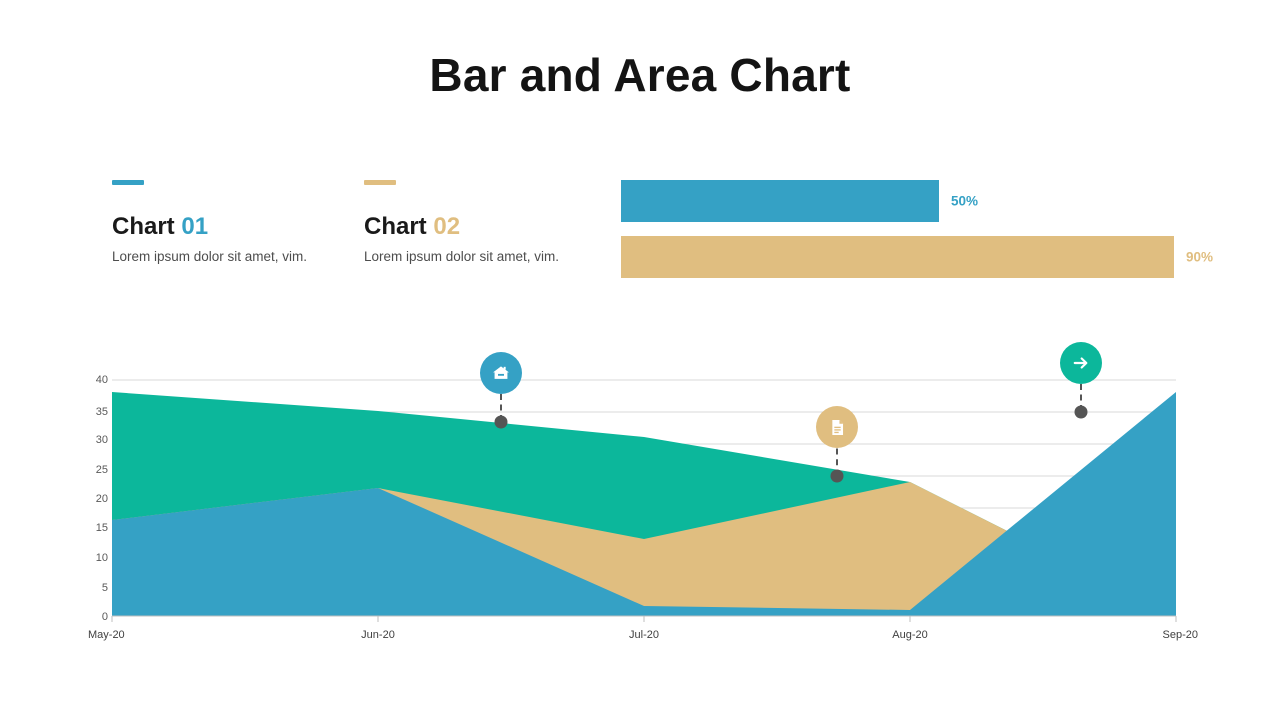  What do you see at coordinates (501, 422) in the screenshot?
I see `annotation-dot-home` at bounding box center [501, 422].